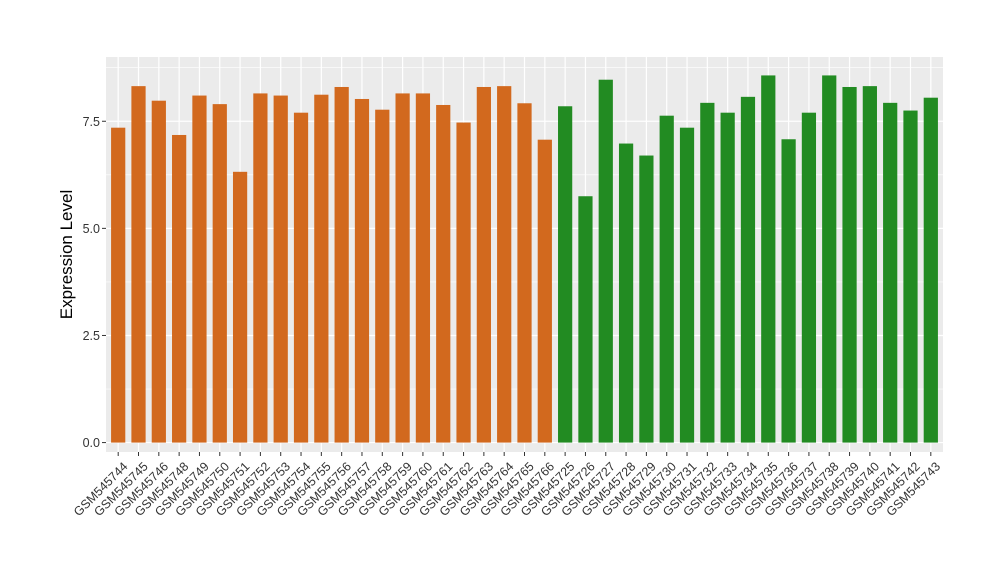  What do you see at coordinates (66, 254) in the screenshot?
I see `y-axis-title: Expression Level` at bounding box center [66, 254].